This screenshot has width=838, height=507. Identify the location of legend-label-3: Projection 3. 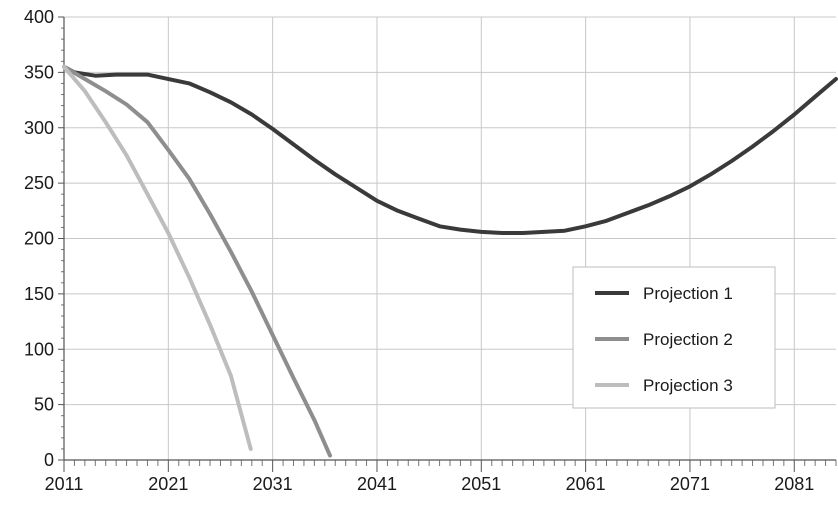
(688, 385).